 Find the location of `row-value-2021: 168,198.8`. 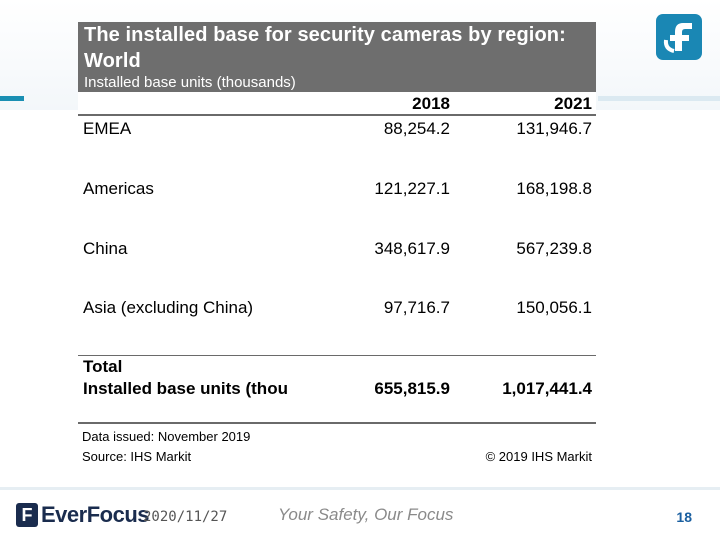

row-value-2021: 168,198.8 is located at coordinates (554, 188).